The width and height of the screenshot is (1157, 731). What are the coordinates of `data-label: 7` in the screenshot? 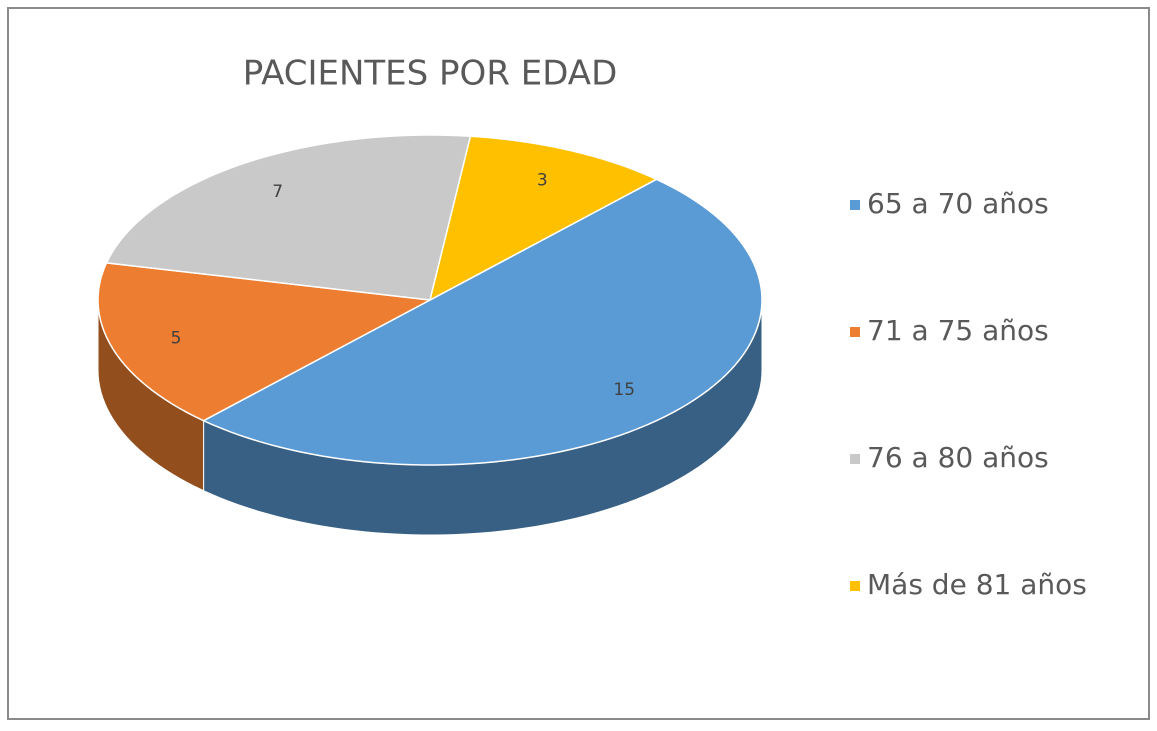 It's located at (277, 192).